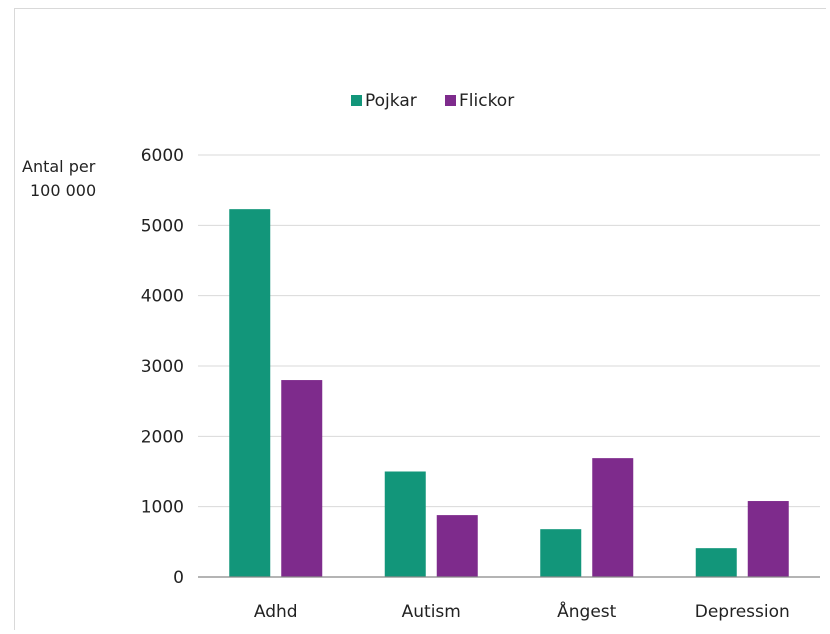 This screenshot has width=830, height=634. What do you see at coordinates (162, 508) in the screenshot?
I see `y-tick-label: 1000` at bounding box center [162, 508].